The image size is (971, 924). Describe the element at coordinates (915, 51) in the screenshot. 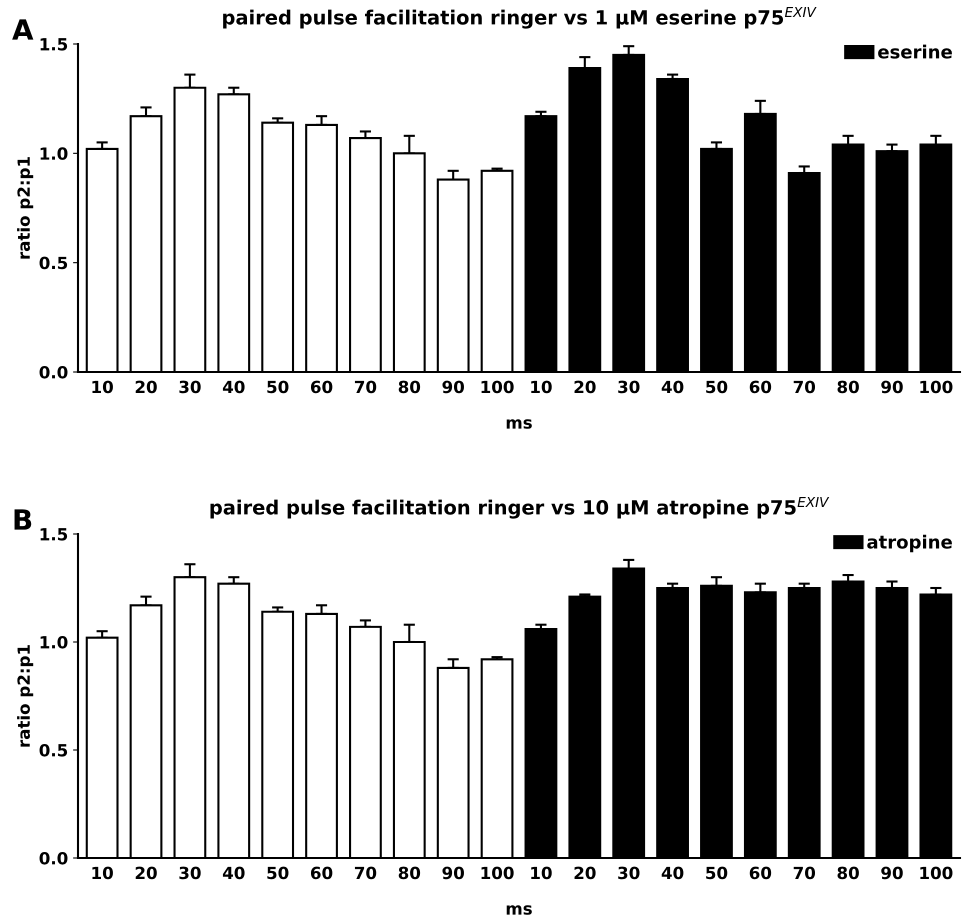

I see `legend-label: eserine` at that location.